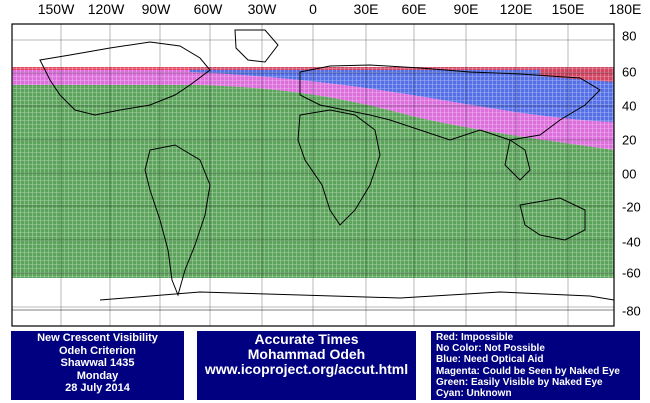 This screenshot has height=403, width=650. Describe the element at coordinates (414, 9) in the screenshot. I see `lon-label: 60E` at that location.